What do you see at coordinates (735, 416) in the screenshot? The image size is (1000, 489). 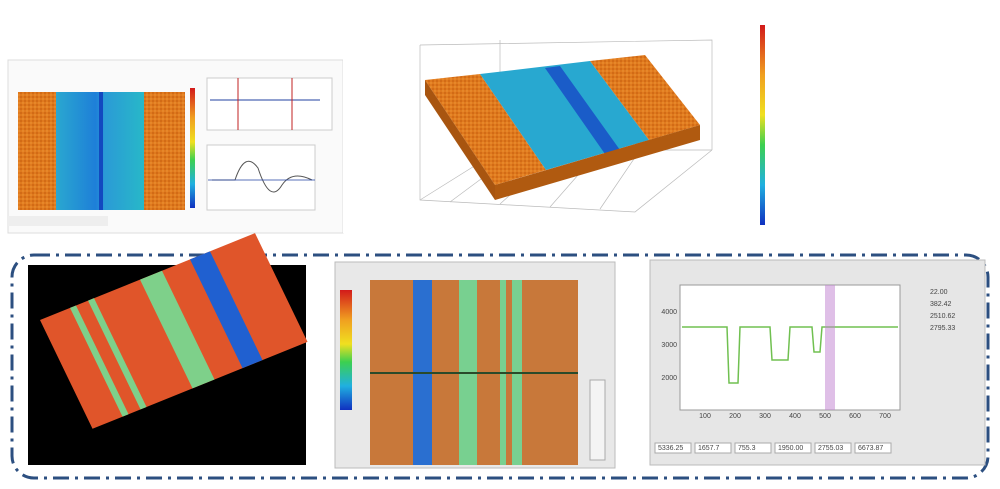 I see `x-tick-label: 200` at bounding box center [735, 416].